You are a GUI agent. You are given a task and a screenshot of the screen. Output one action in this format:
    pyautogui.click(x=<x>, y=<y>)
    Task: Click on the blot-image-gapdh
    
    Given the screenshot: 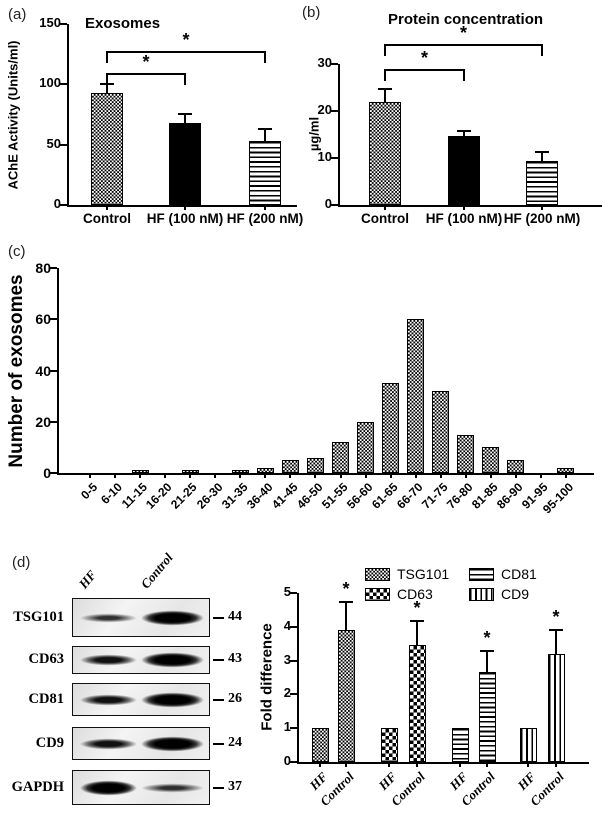 What is the action you would take?
    pyautogui.click(x=141, y=787)
    